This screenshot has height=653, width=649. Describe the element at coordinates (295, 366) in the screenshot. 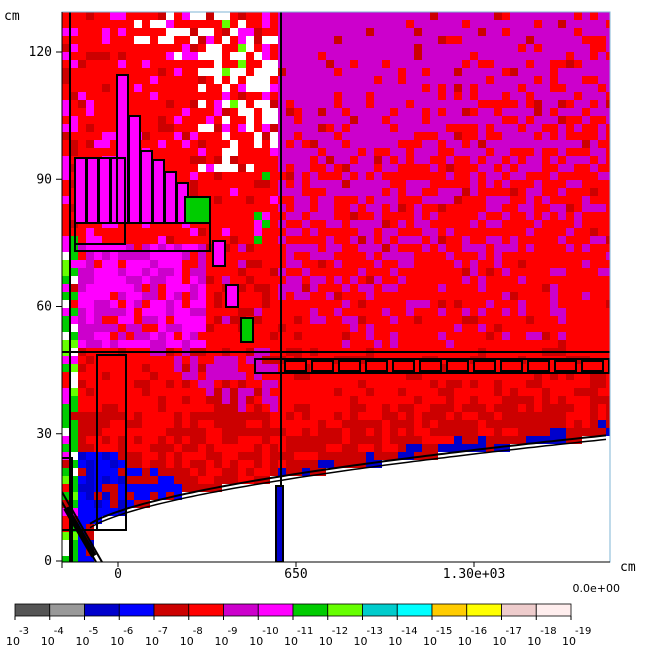

I see `channel-segment` at that location.